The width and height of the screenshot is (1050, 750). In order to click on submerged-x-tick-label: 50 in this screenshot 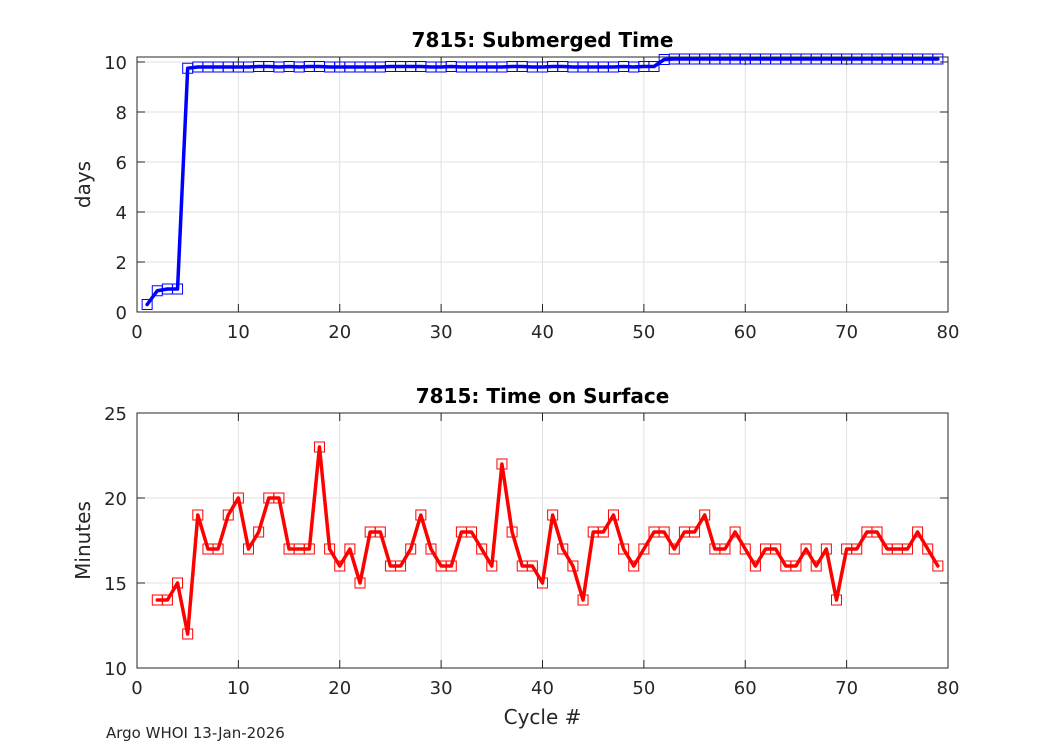, I will do `click(643, 332)`.